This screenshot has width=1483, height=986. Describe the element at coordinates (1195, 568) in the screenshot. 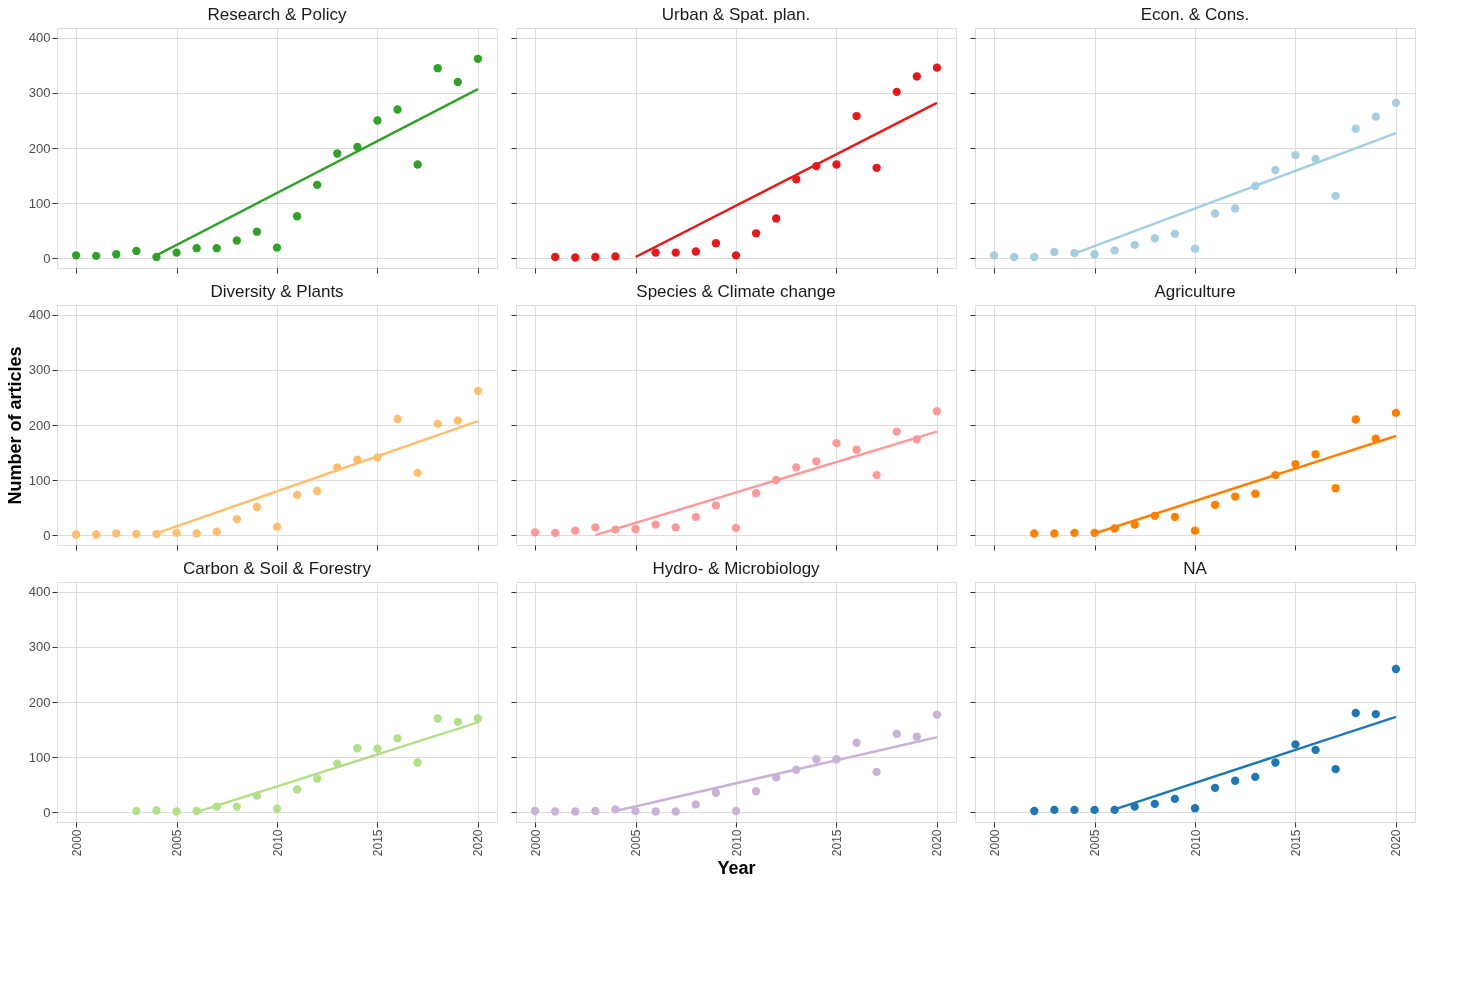

I see `chart-title: NA` at that location.